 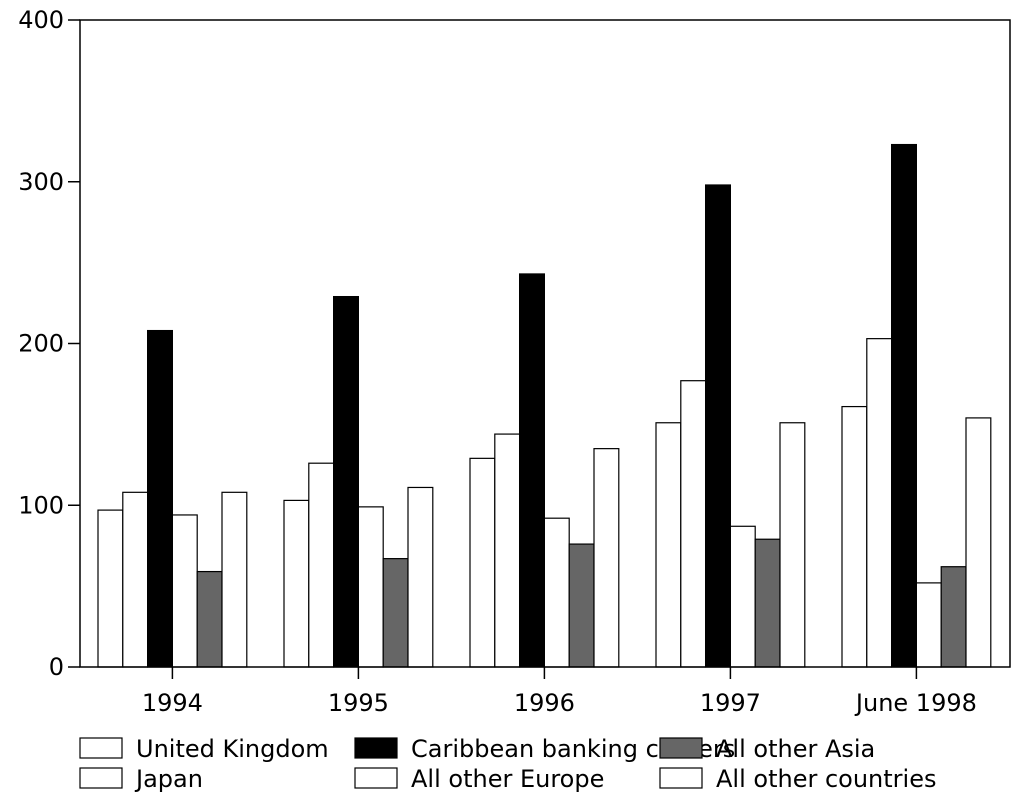 I want to click on y-tick-label: 300, so click(x=41, y=182).